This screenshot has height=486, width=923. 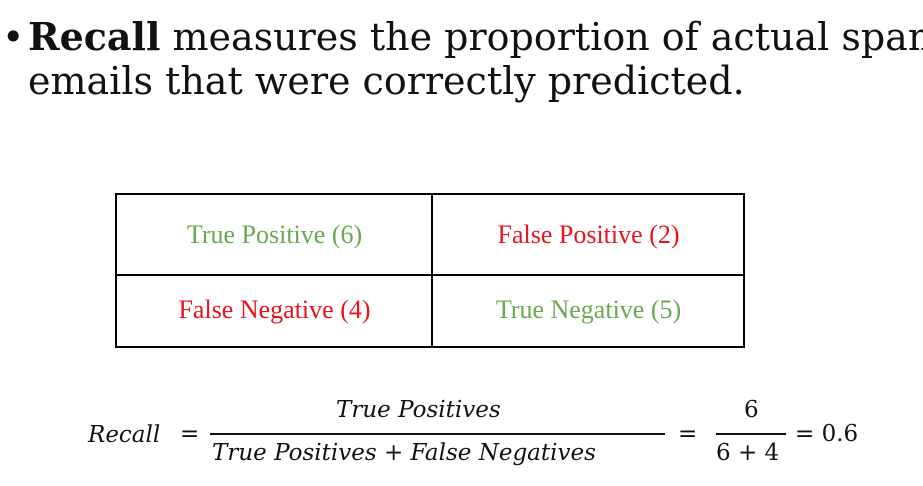 What do you see at coordinates (588, 309) in the screenshot?
I see `cell-true-negative: True Negative (5)` at bounding box center [588, 309].